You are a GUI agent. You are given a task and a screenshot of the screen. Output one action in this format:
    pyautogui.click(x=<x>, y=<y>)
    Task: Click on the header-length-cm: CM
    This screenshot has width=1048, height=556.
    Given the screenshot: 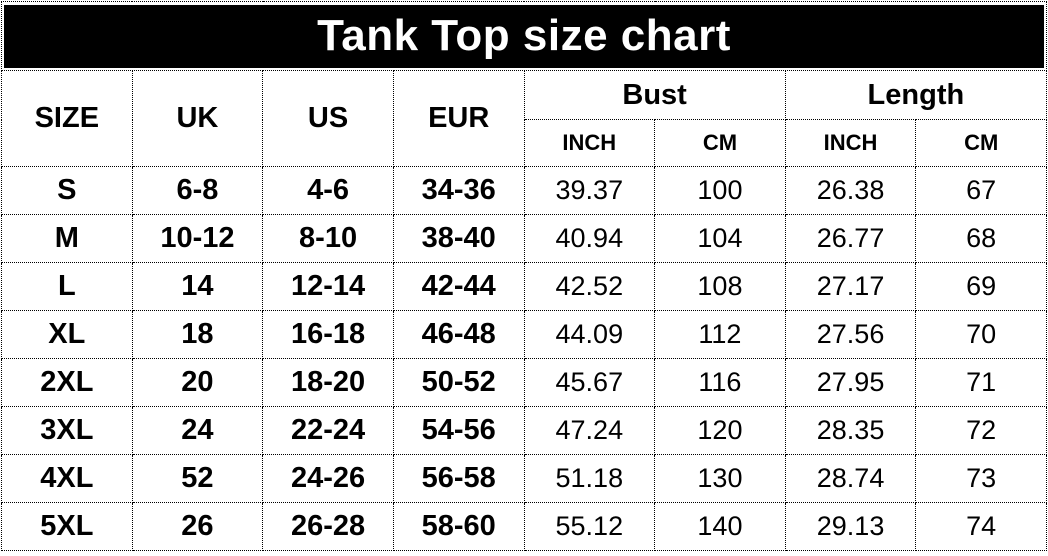 What is the action you would take?
    pyautogui.click(x=981, y=143)
    